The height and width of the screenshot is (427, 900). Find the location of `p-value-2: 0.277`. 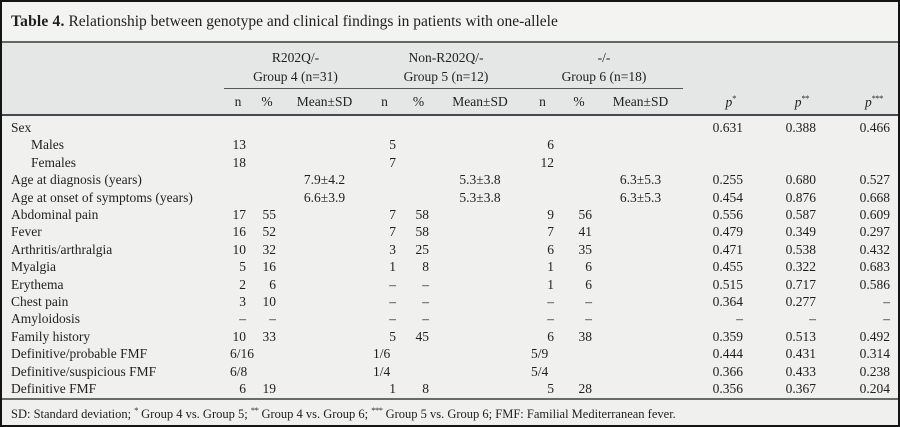

p-value-2: 0.277 is located at coordinates (800, 302).